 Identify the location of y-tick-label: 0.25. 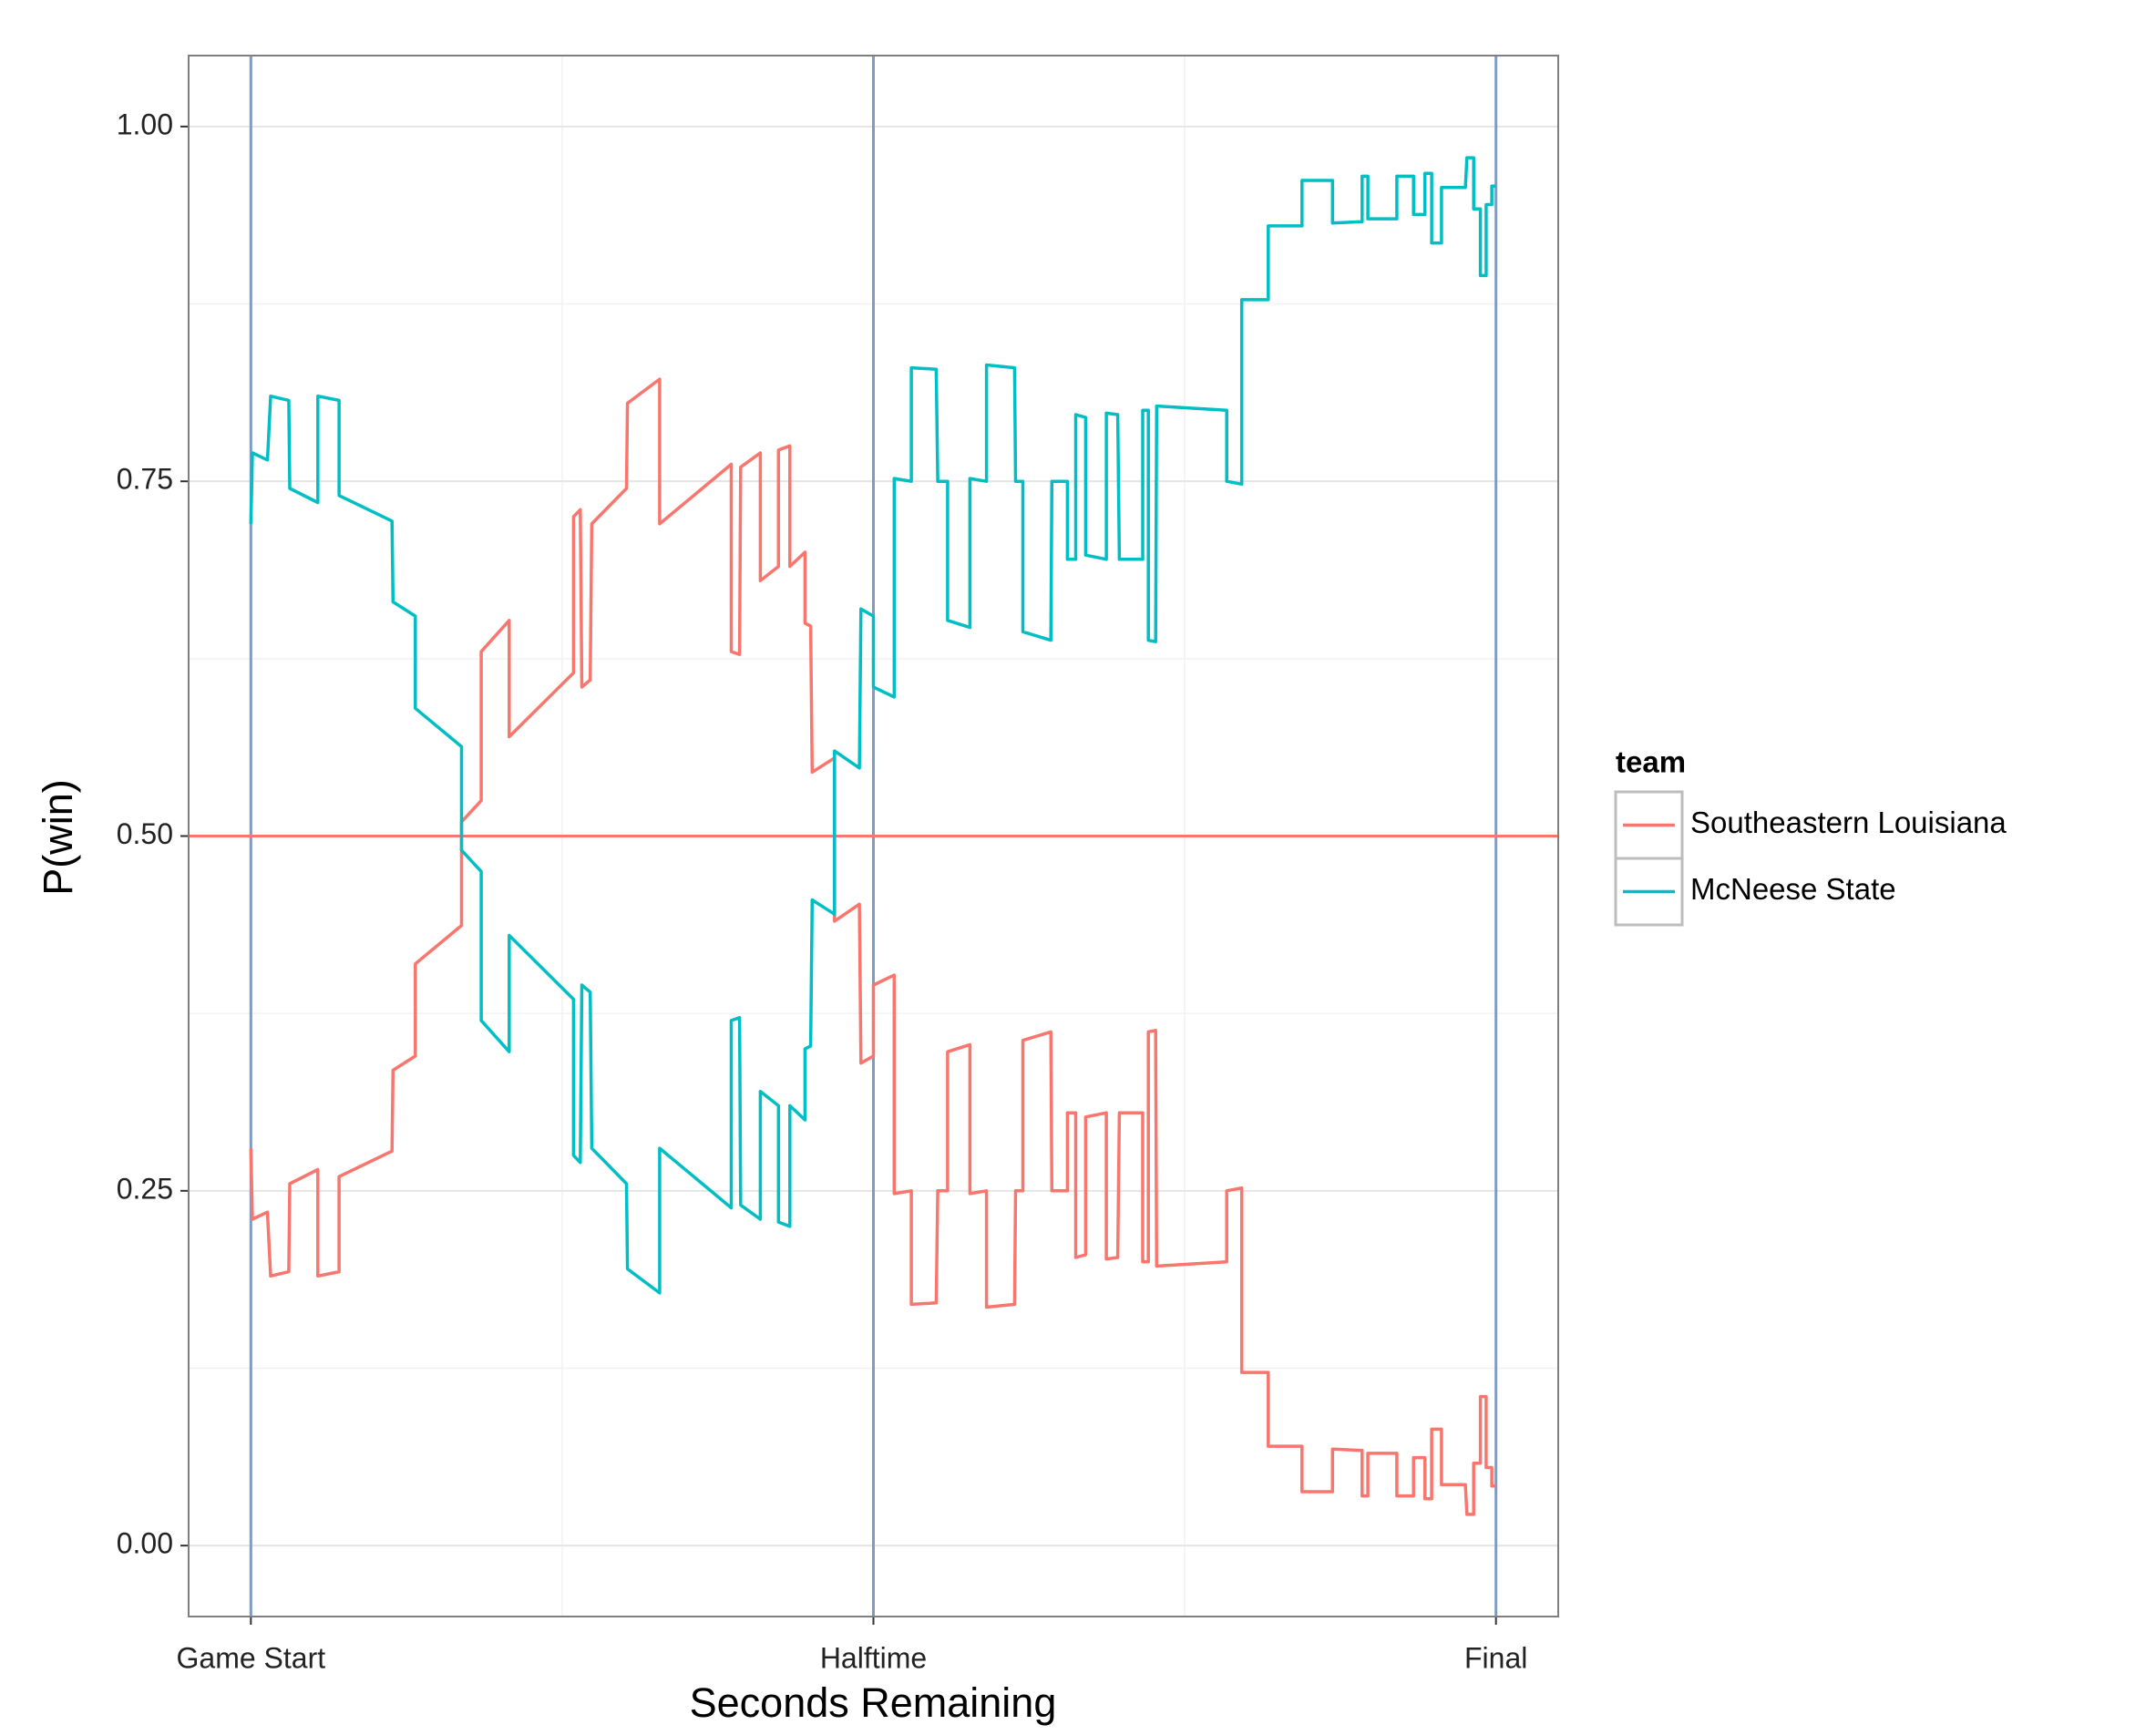
(145, 1188).